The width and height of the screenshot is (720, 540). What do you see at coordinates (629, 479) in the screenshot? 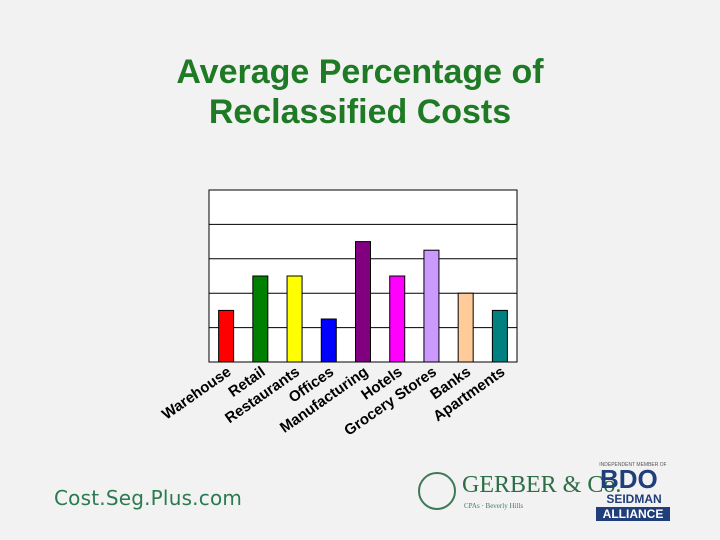
I see `bdo-name: BDO` at bounding box center [629, 479].